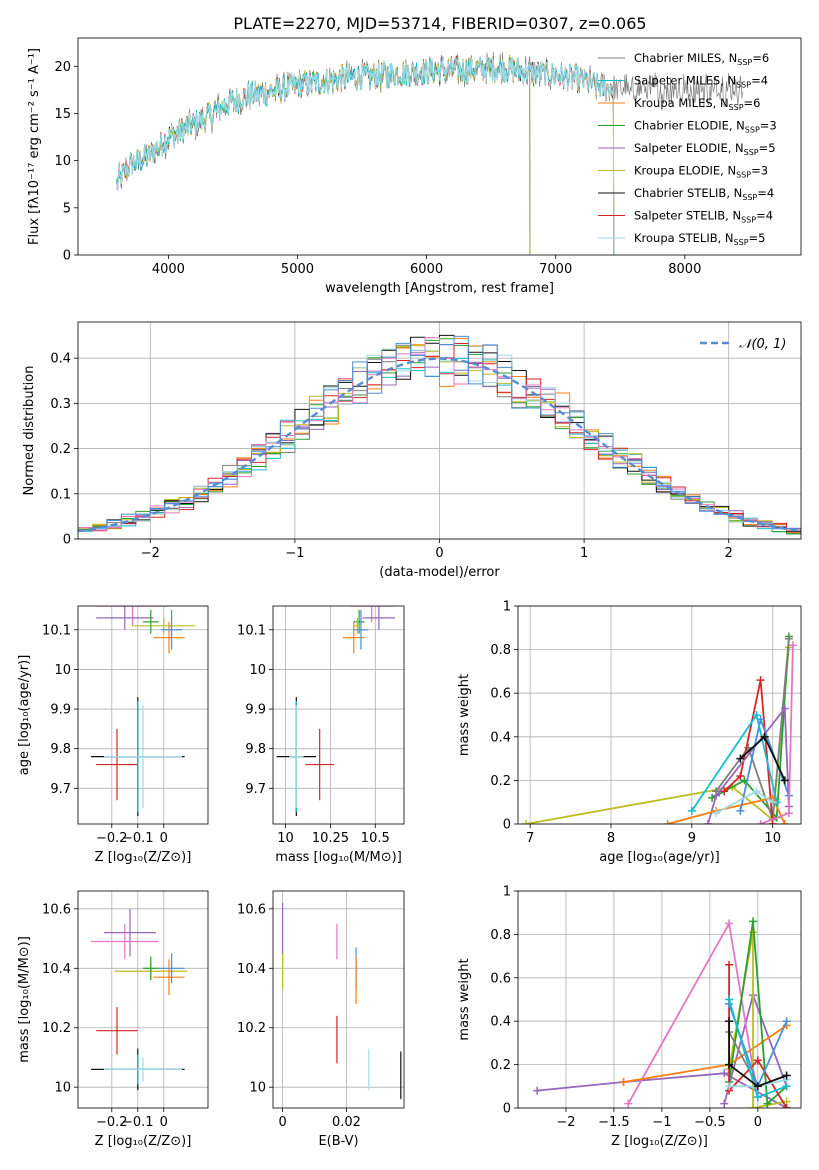 This screenshot has height=1170, width=819. I want to click on legend-label: Salpeter STELIB, NSSP=4, so click(703, 217).